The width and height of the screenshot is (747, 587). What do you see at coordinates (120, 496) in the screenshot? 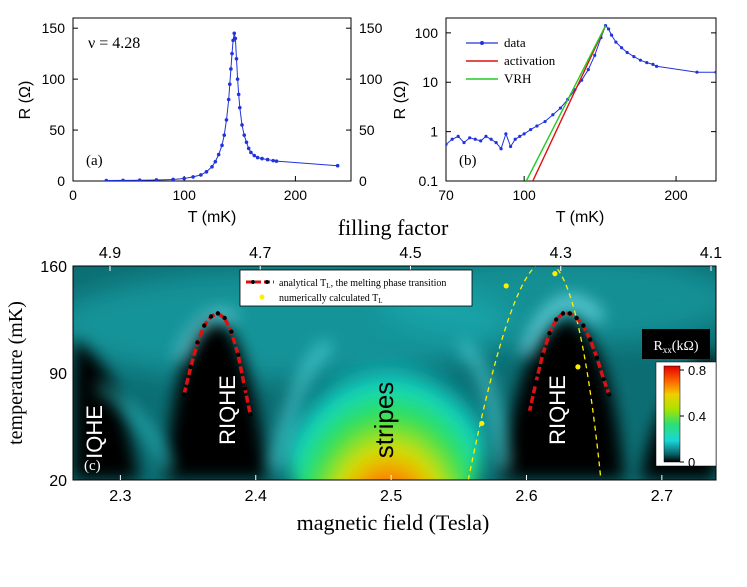
I see `panel-c-xtick-label: 2.3` at bounding box center [120, 496].